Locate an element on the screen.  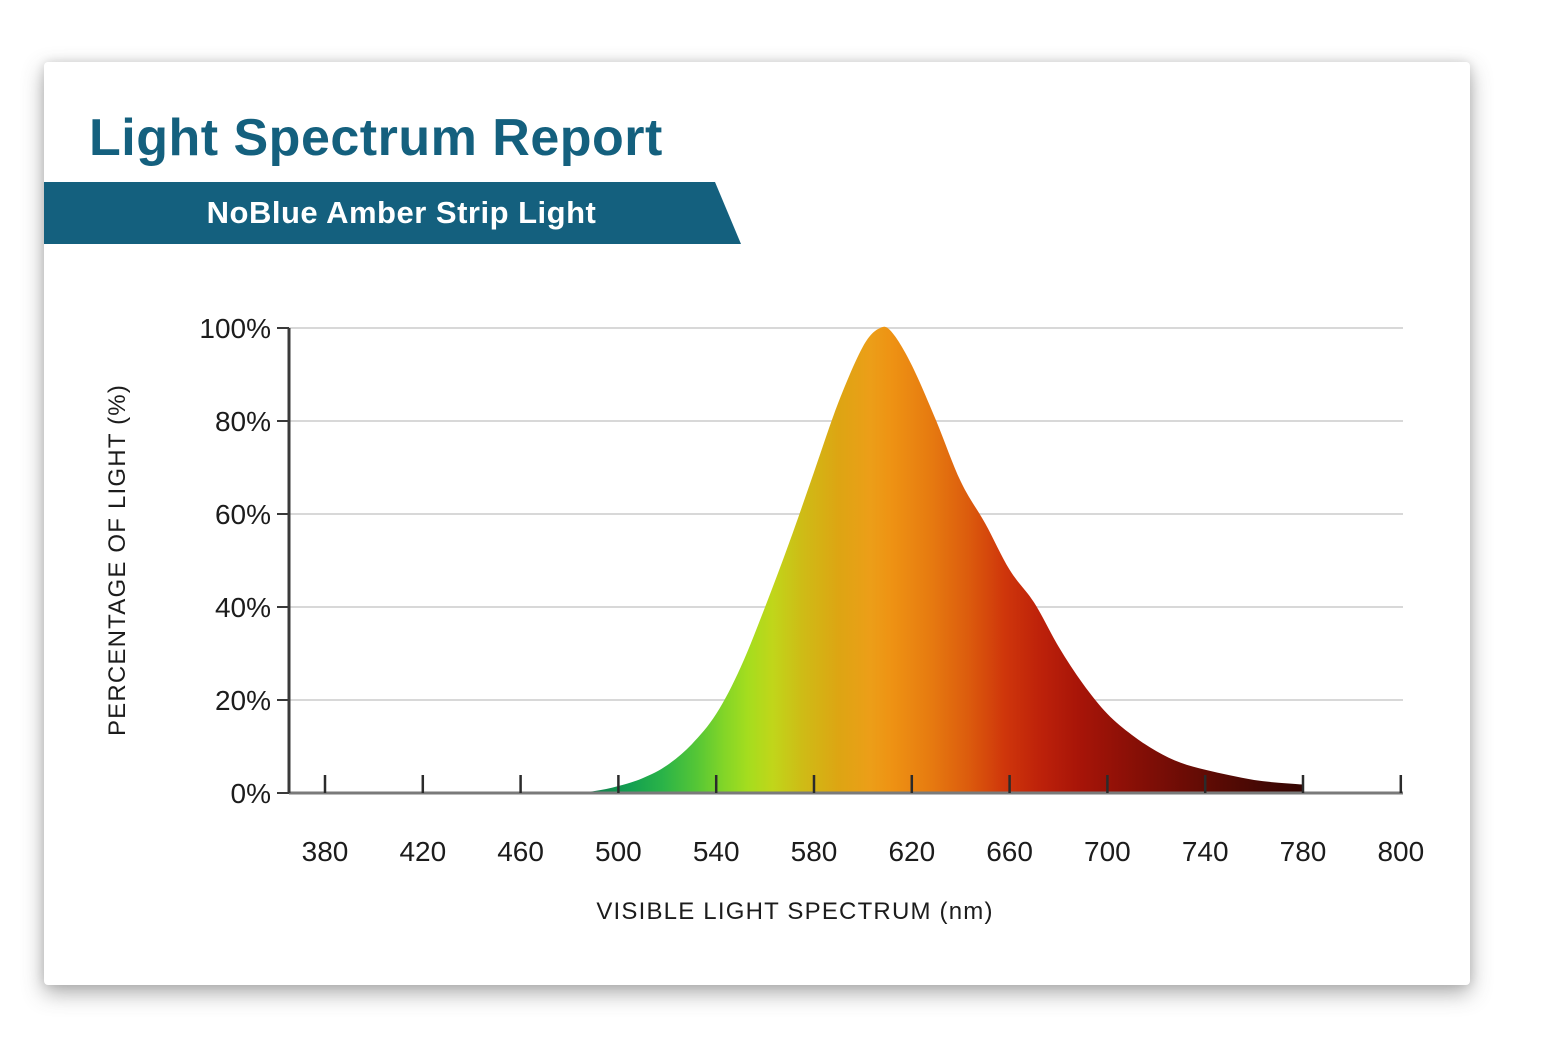
x-tick-label: 380 is located at coordinates (325, 851).